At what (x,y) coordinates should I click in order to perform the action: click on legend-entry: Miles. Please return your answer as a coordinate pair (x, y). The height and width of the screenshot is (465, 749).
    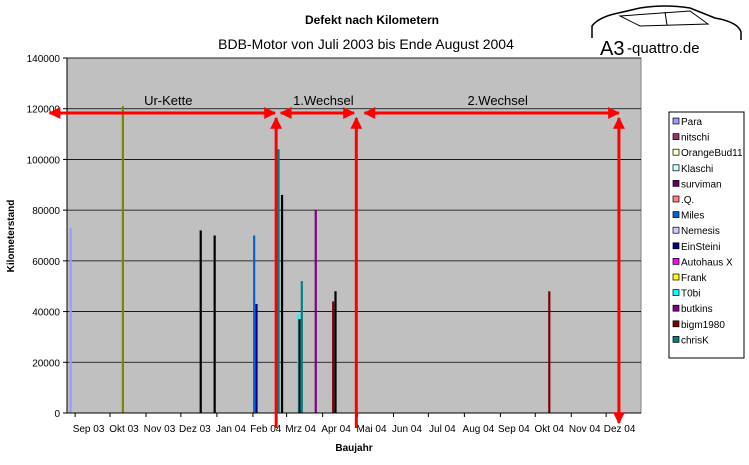
    Looking at the image, I should click on (692, 216).